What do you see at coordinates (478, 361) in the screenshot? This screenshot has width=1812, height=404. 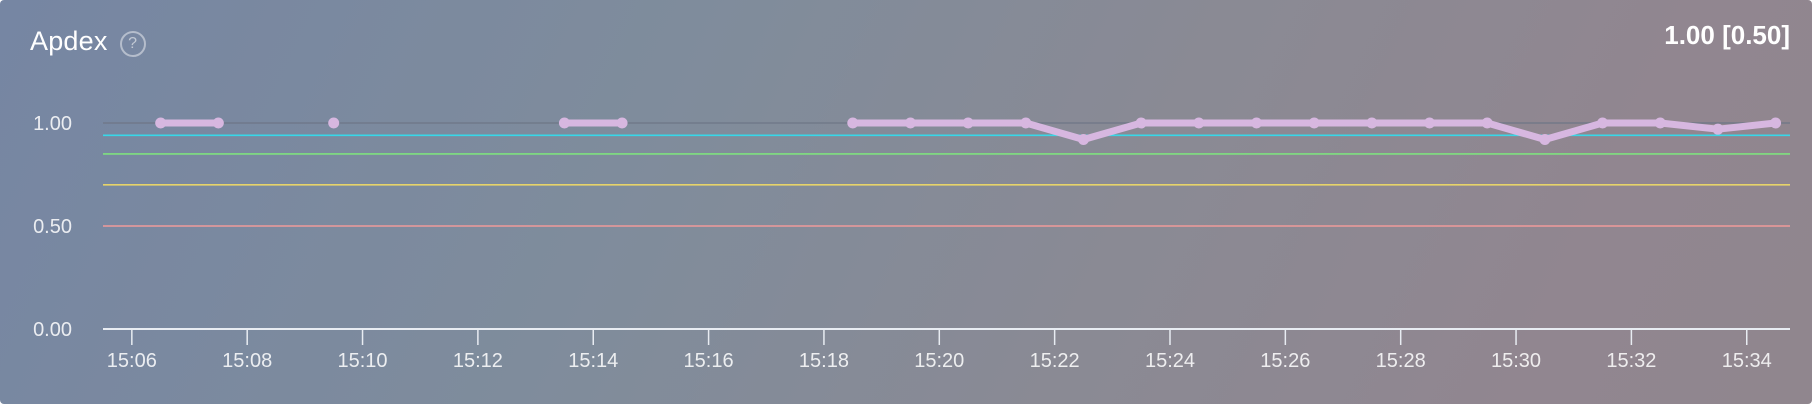 I see `x-tick-label: 15:12` at bounding box center [478, 361].